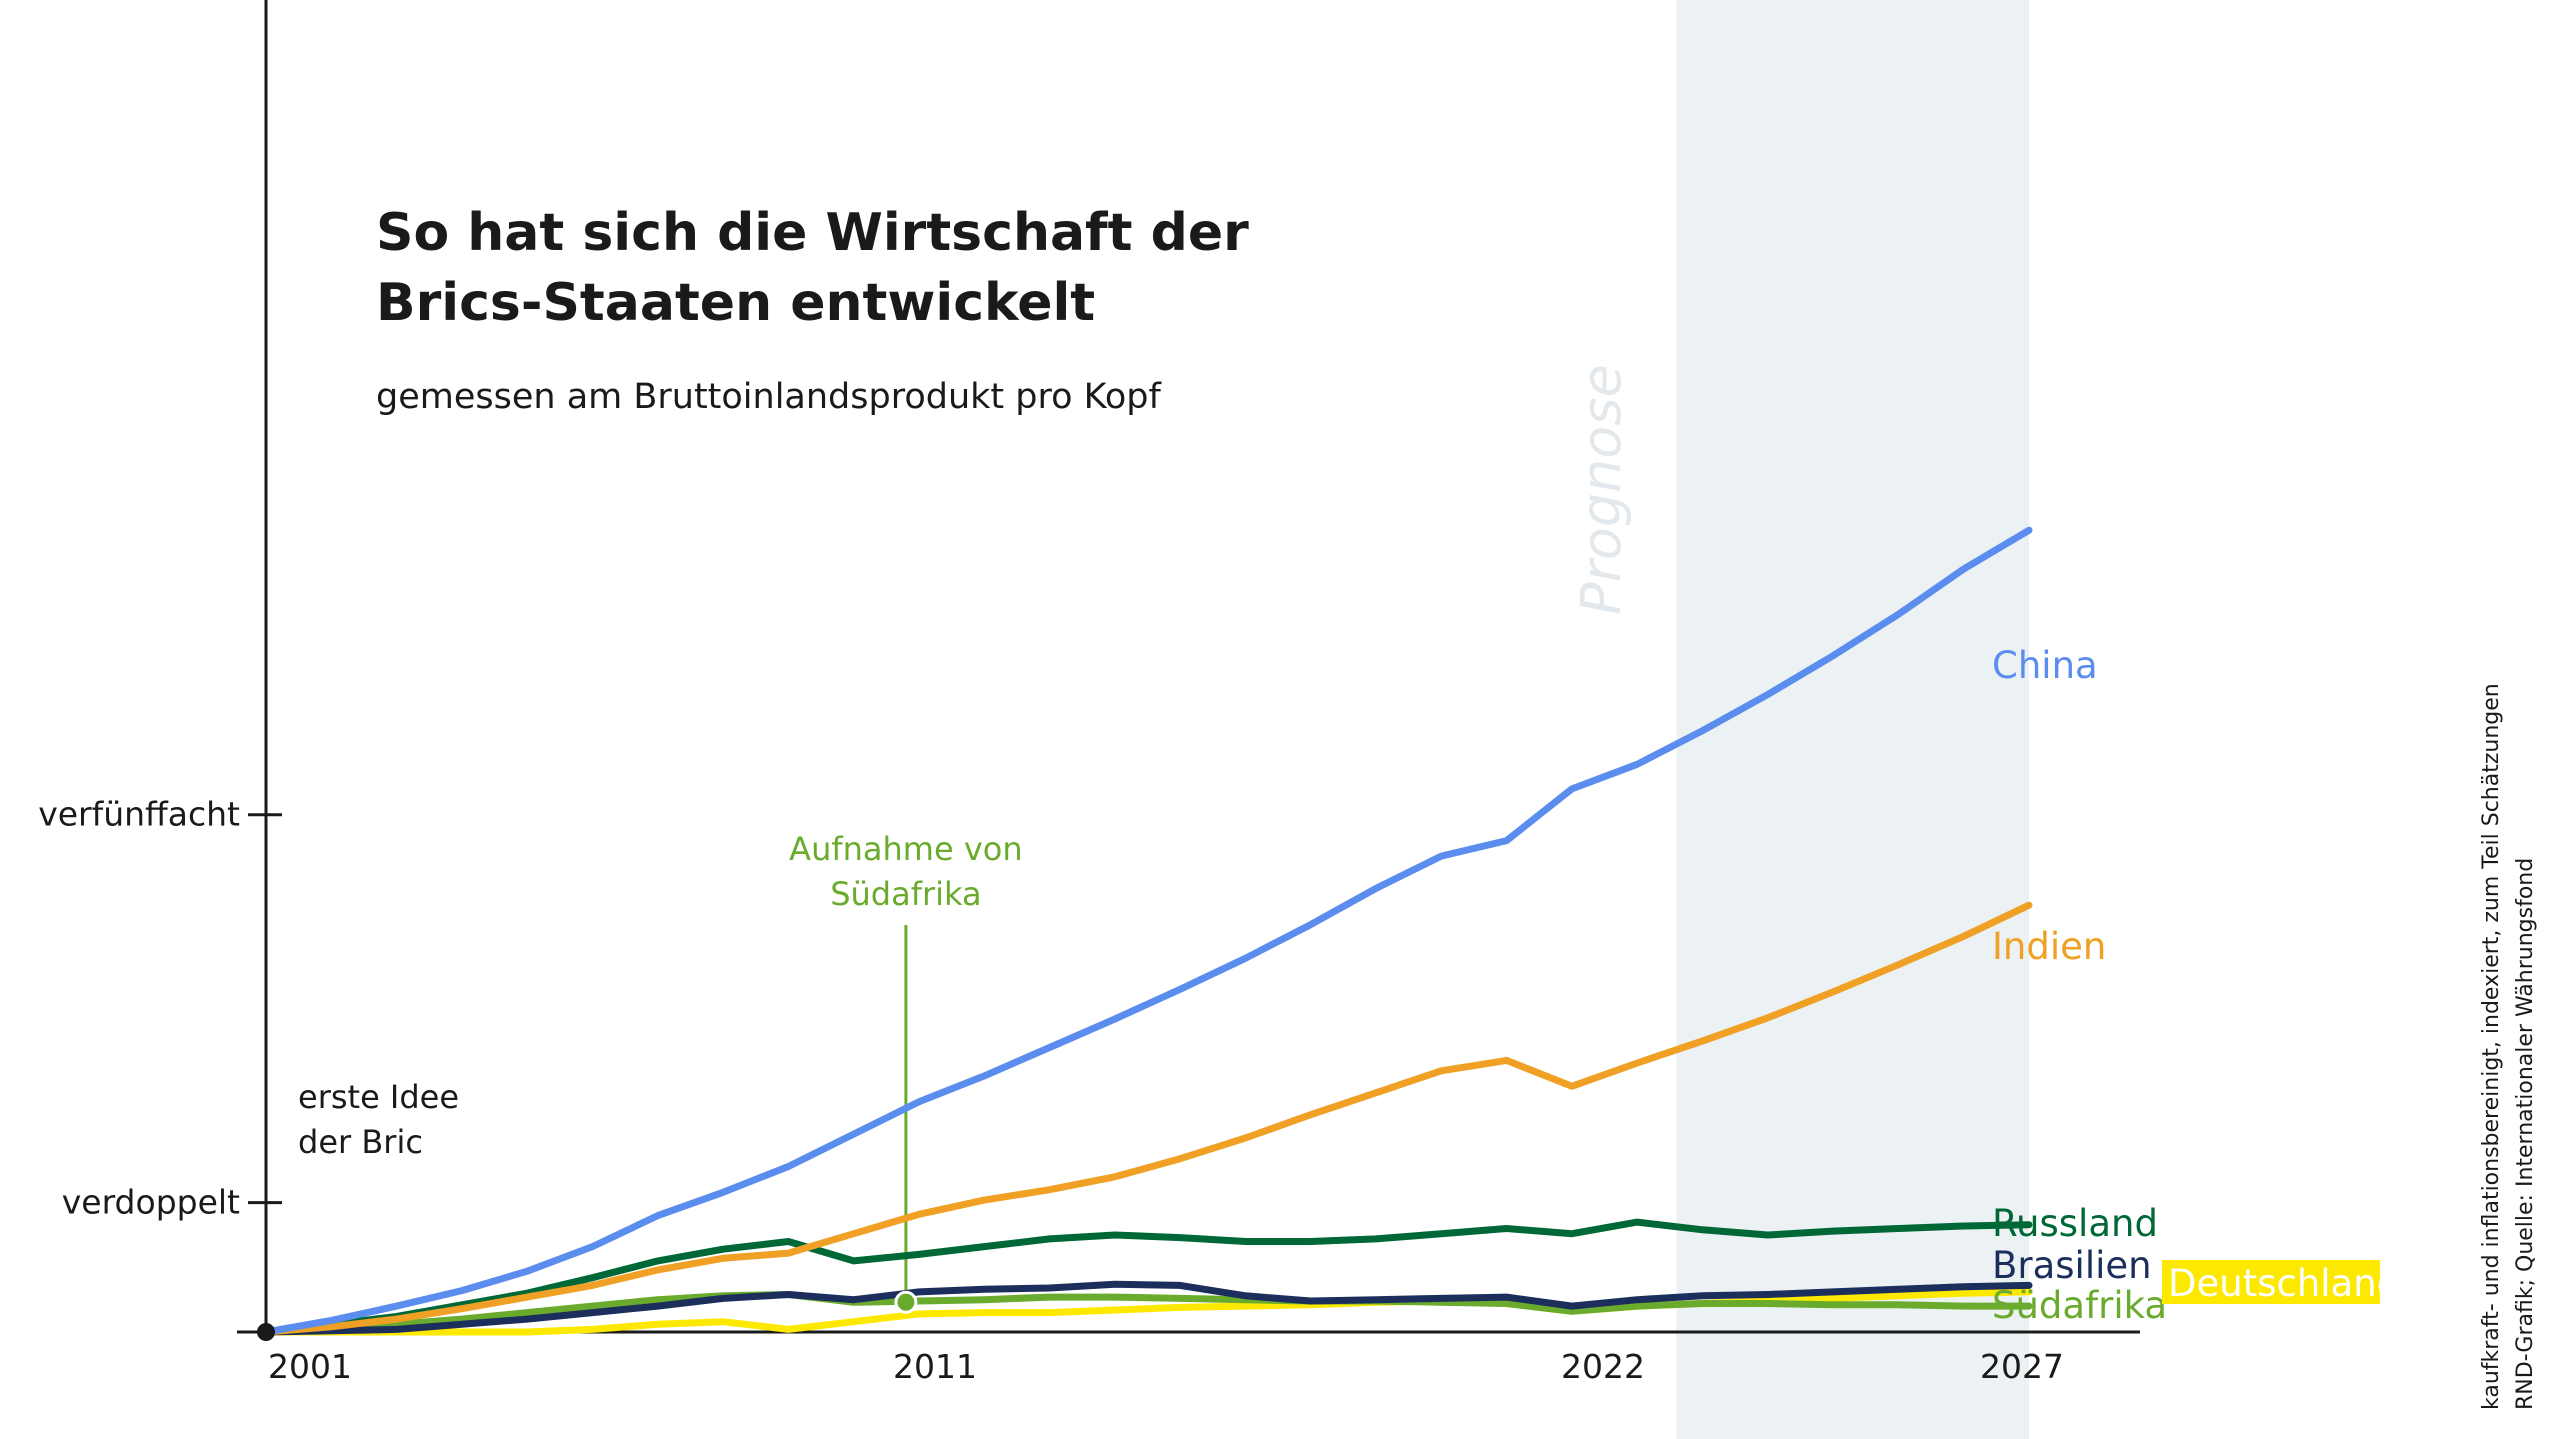 This screenshot has width=2558, height=1439. I want to click on series-line-brasilien, so click(1147, 1308).